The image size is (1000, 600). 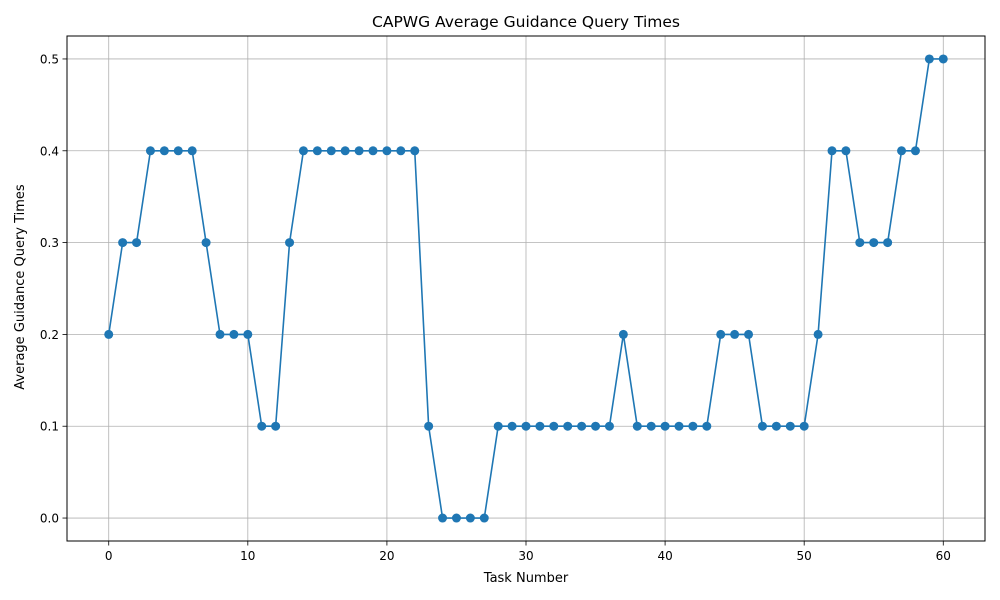 I want to click on y-tick-label: 0.5, so click(x=49, y=59).